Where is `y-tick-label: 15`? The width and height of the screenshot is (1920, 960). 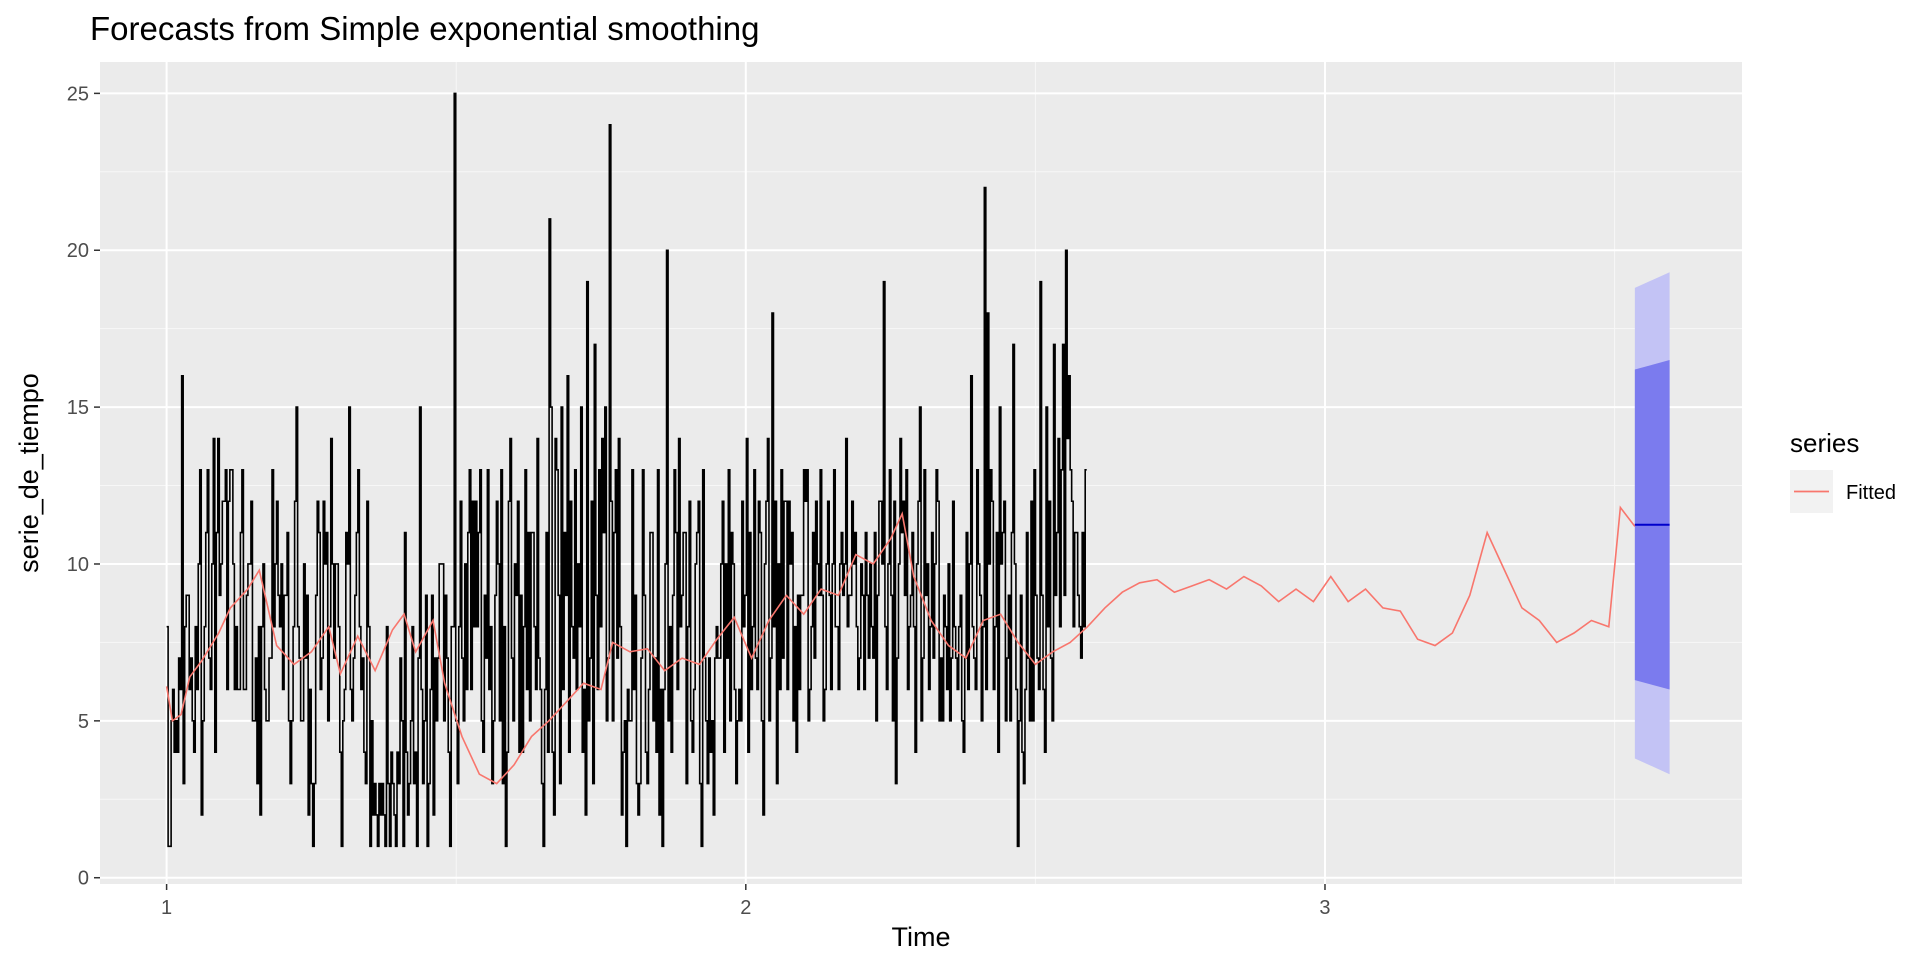
y-tick-label: 15 is located at coordinates (78, 408).